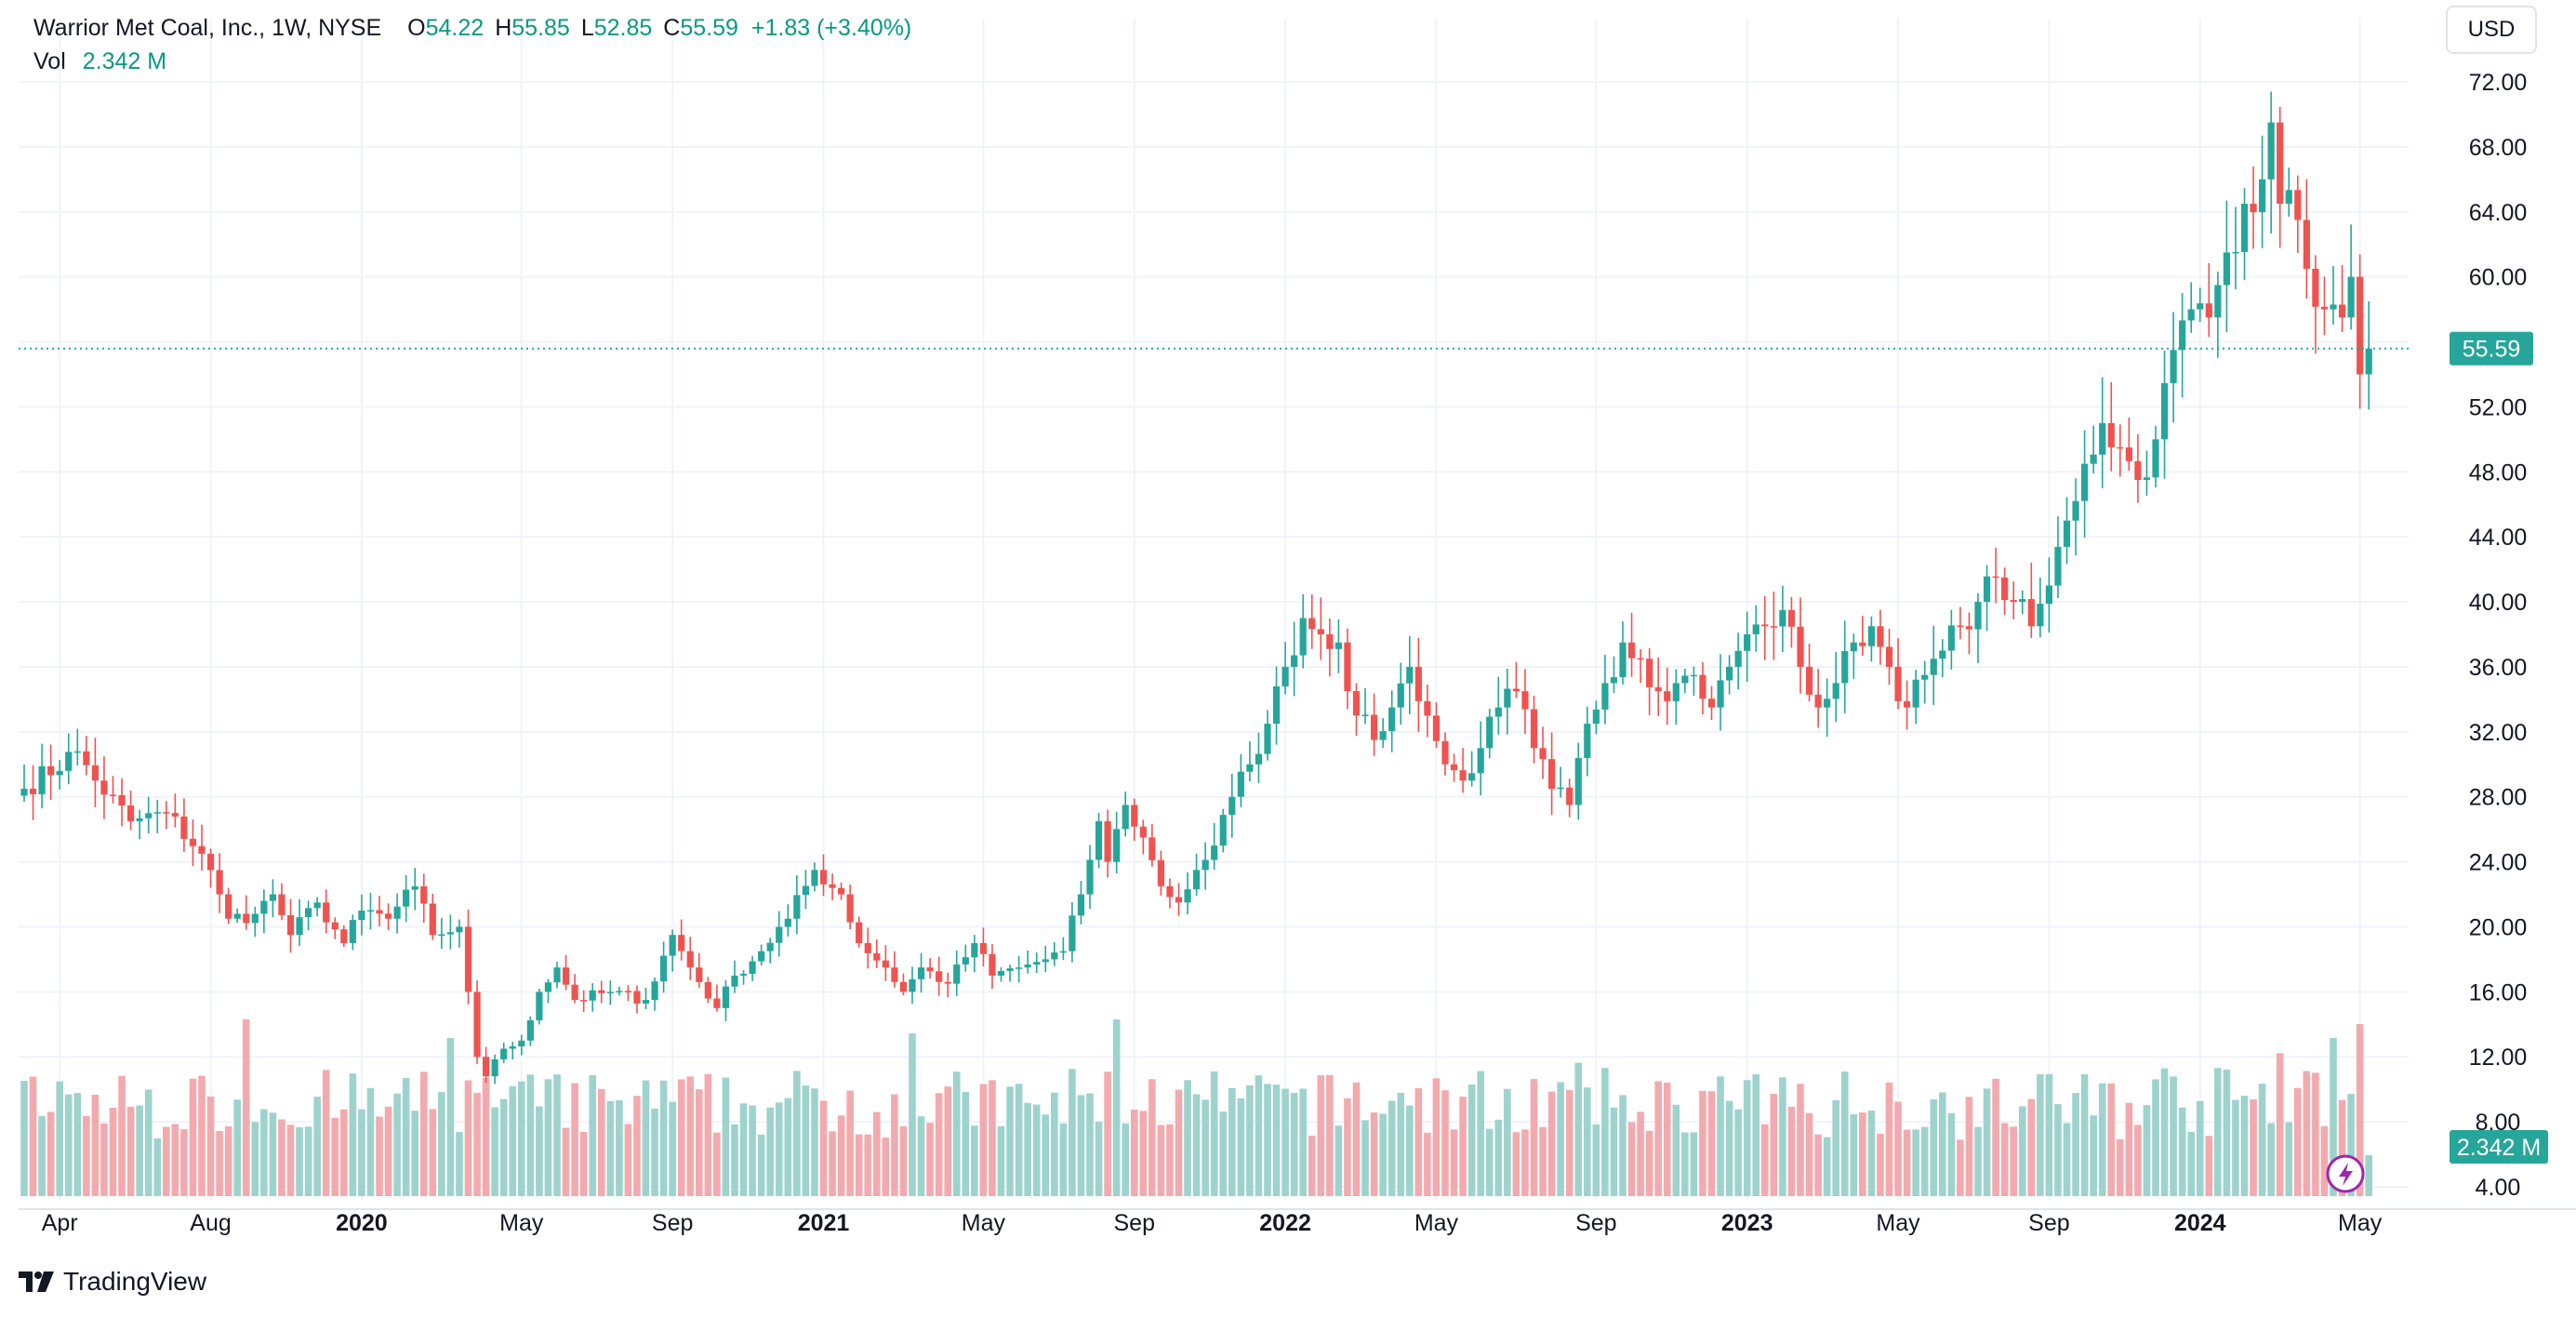  Describe the element at coordinates (1285, 1223) in the screenshot. I see `time-tick-label: 2022` at that location.